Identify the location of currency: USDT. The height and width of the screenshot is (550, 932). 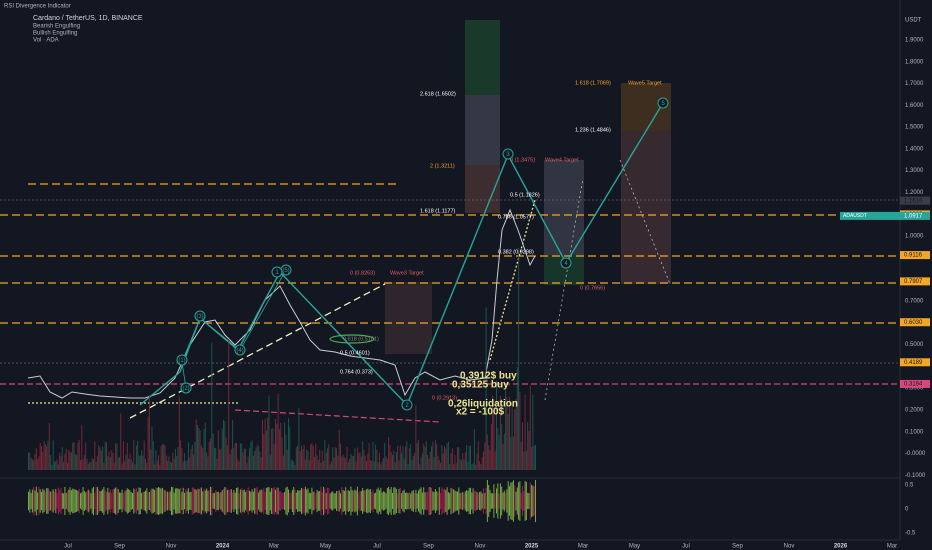
(913, 21).